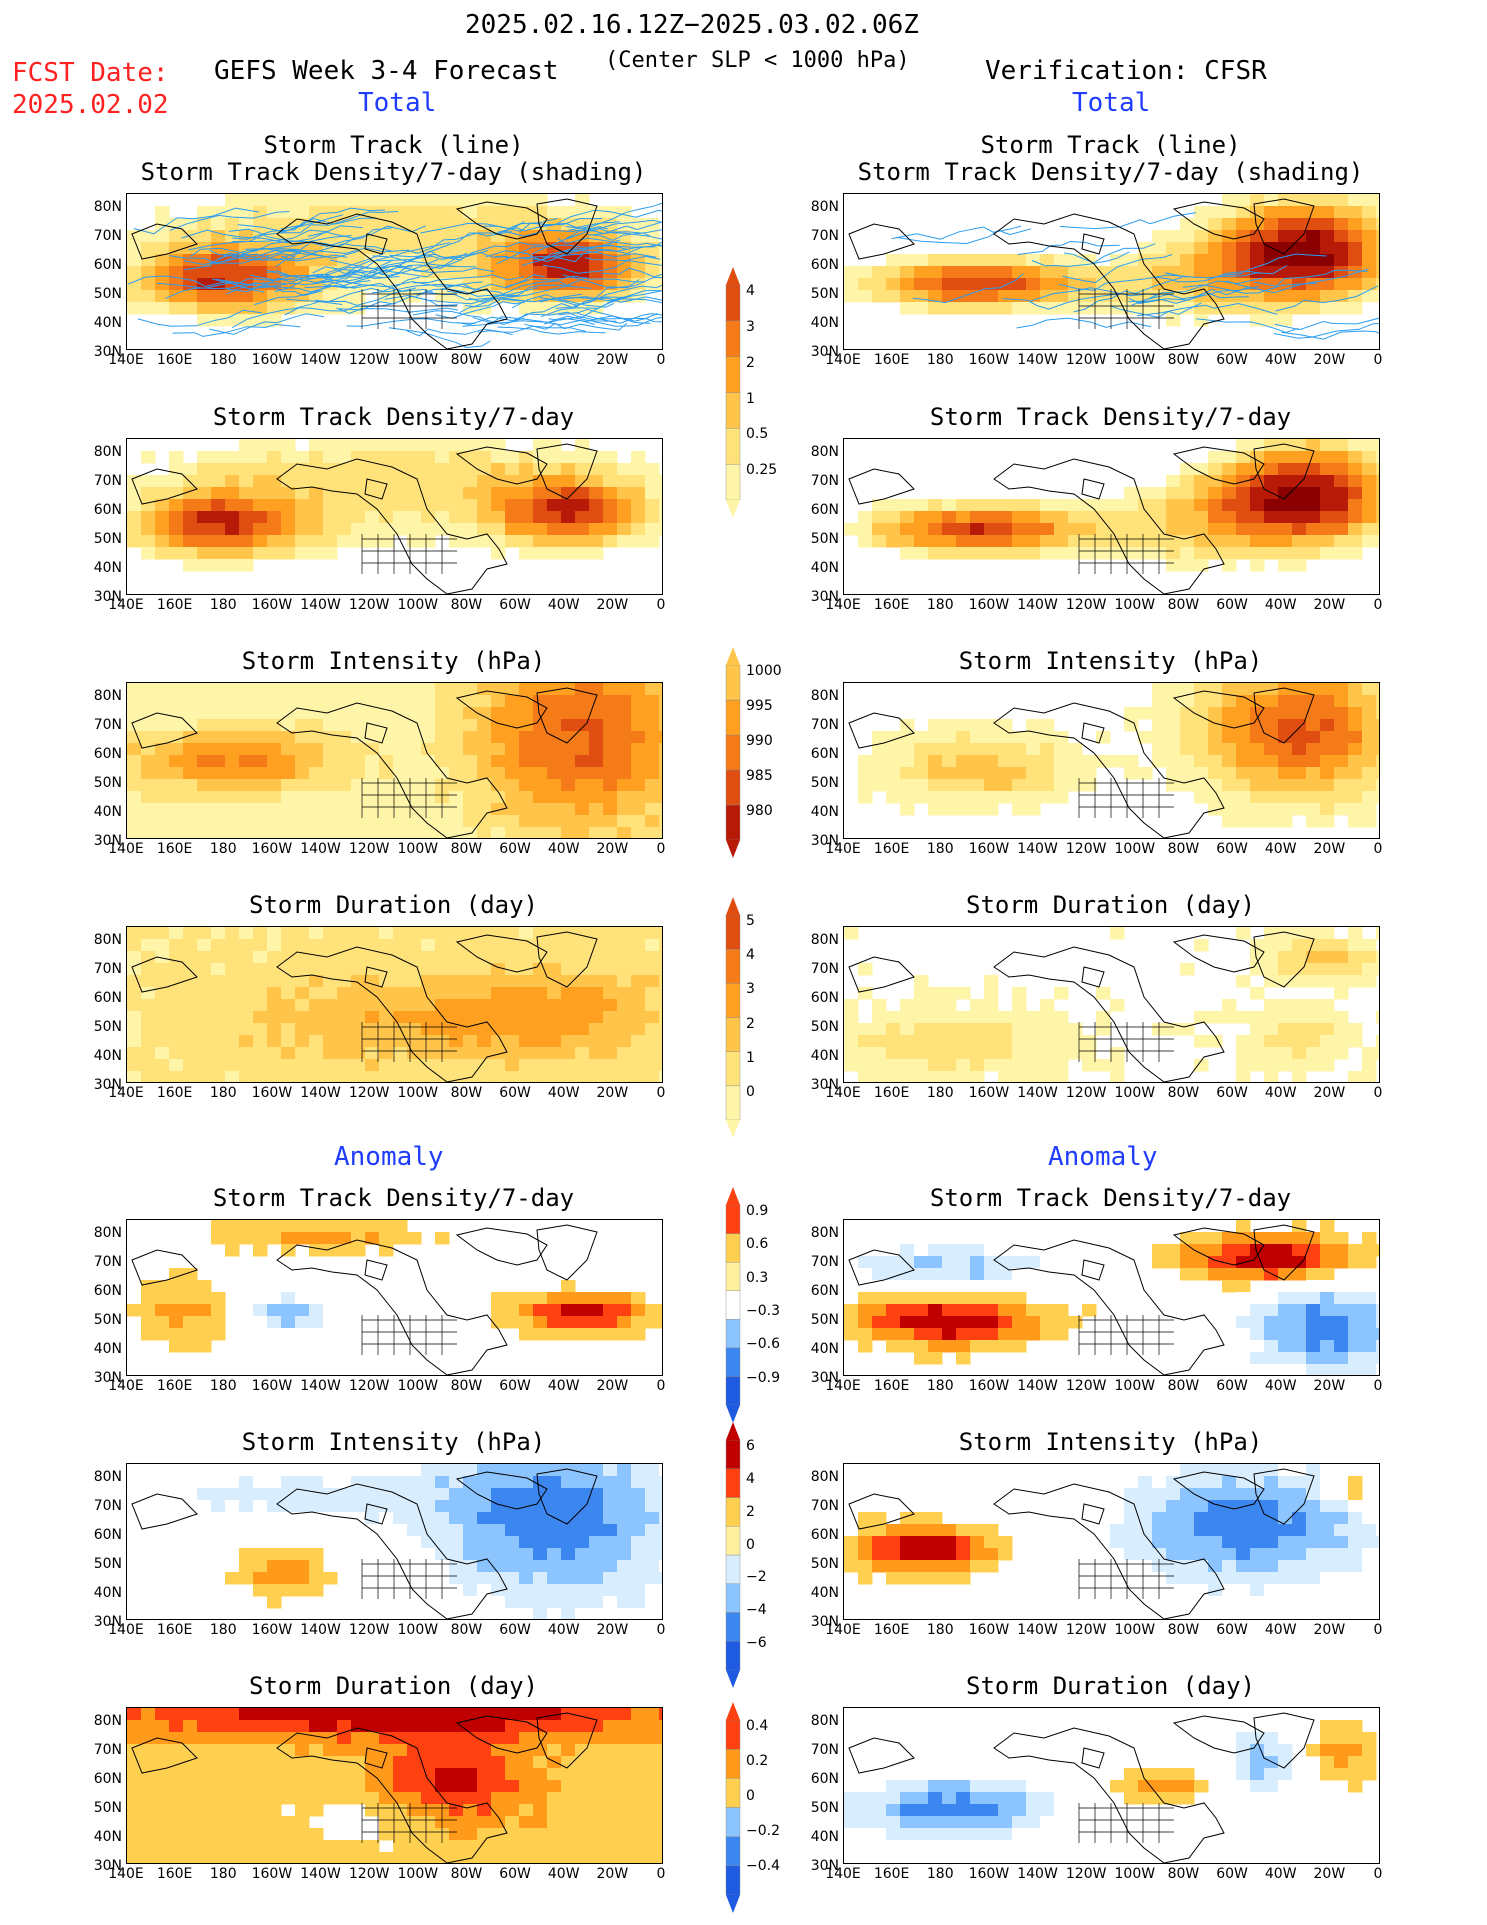 The width and height of the screenshot is (1487, 1925). Describe the element at coordinates (223, 849) in the screenshot. I see `lon-tick-label: 180` at that location.